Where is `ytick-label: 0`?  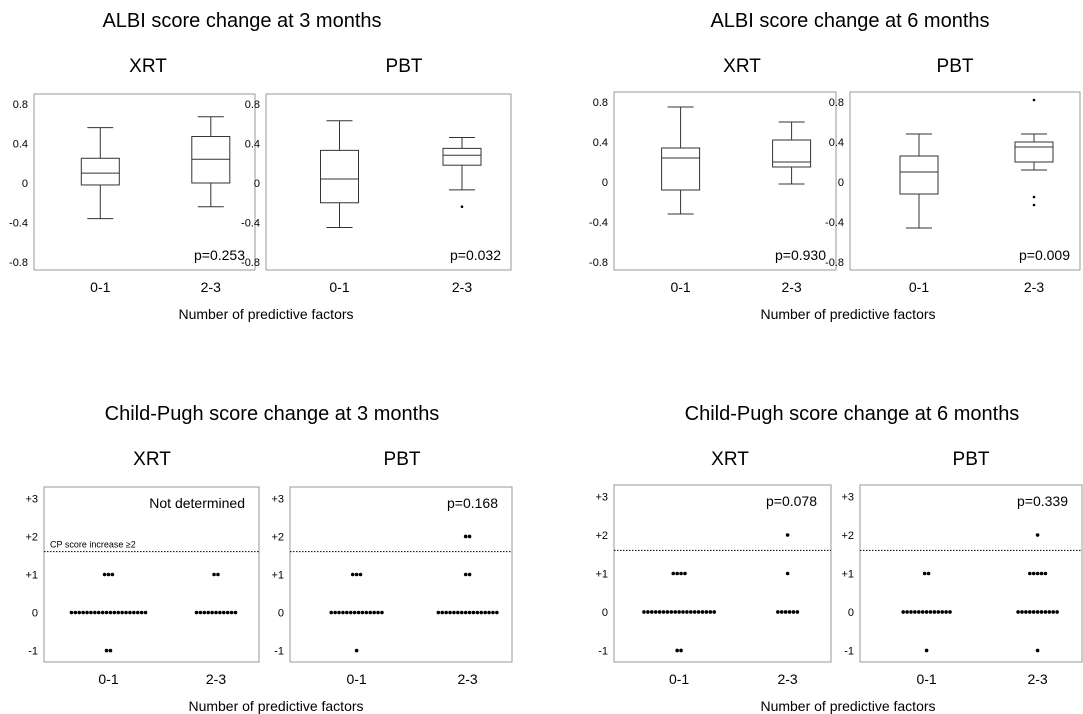
ytick-label: 0 is located at coordinates (257, 184).